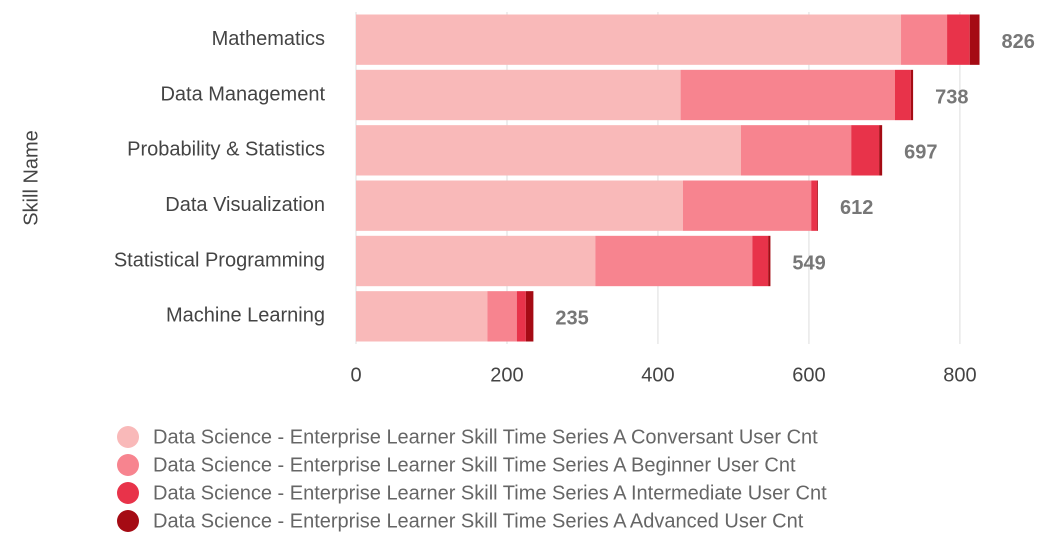 This screenshot has height=535, width=1039. What do you see at coordinates (355, 375) in the screenshot?
I see `x-tick-label: 0` at bounding box center [355, 375].